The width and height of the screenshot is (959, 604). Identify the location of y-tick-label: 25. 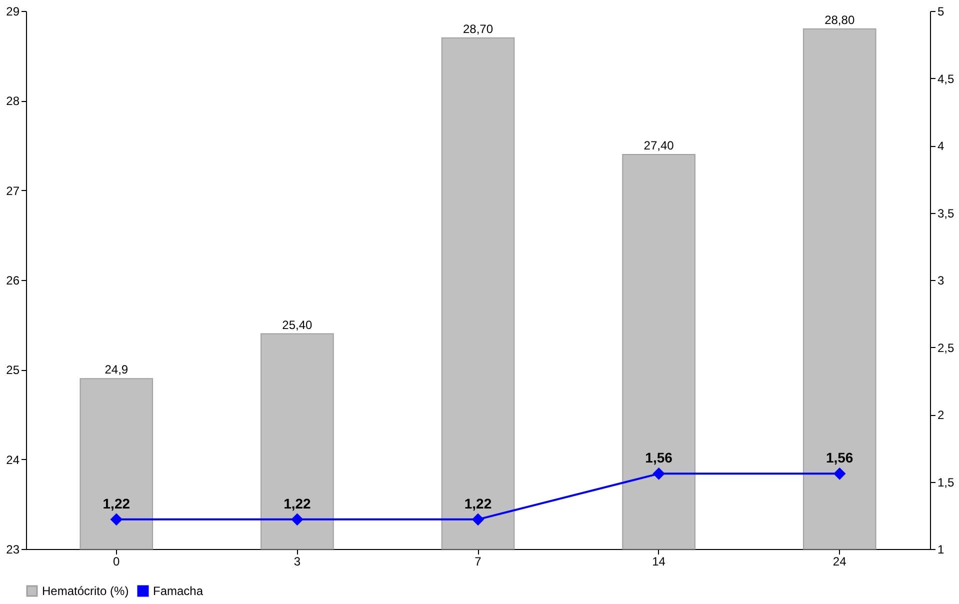
(13, 370).